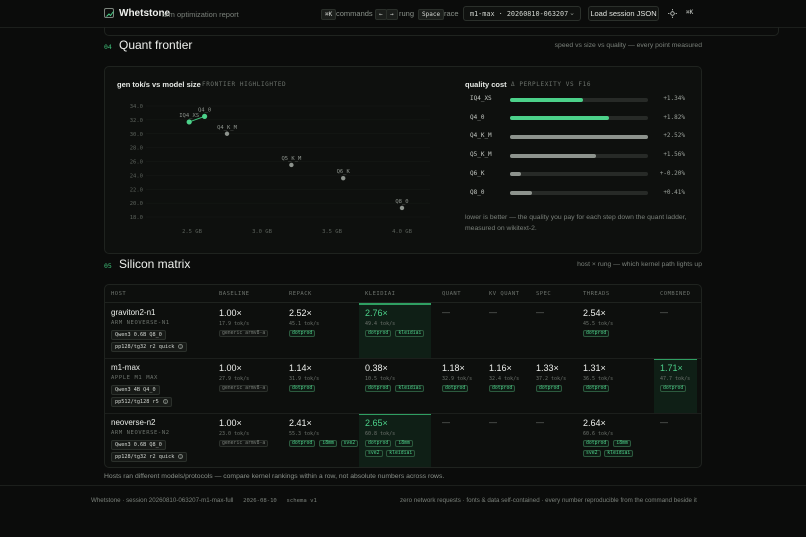 Image resolution: width=806 pixels, height=537 pixels. I want to click on chevron-down-icon: ⌄, so click(572, 13).